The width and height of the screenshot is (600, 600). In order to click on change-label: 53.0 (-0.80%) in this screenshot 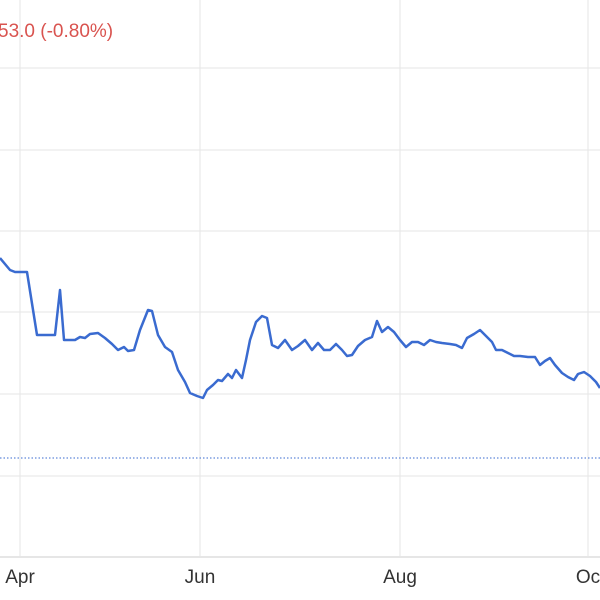, I will do `click(56, 31)`.